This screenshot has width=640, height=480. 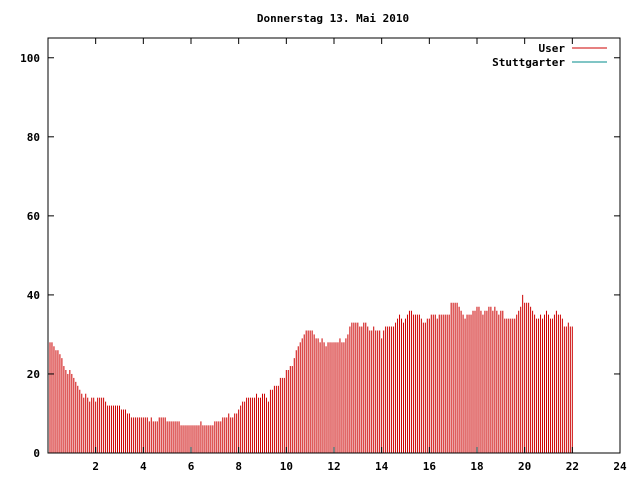 What do you see at coordinates (620, 466) in the screenshot?
I see `x-tick-label: 24` at bounding box center [620, 466].